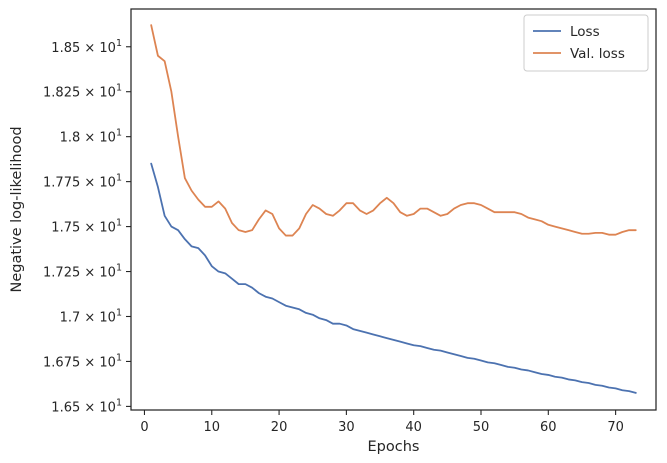 The image size is (667, 463). What do you see at coordinates (346, 427) in the screenshot?
I see `x-tick-label: 30` at bounding box center [346, 427].